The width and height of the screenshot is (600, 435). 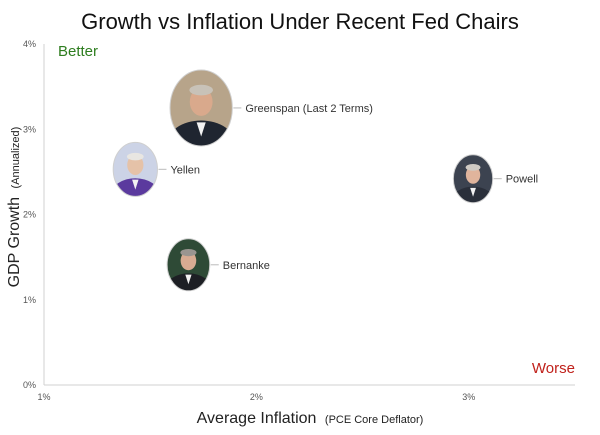 I want to click on greenspan-portrait, so click(x=201, y=107).